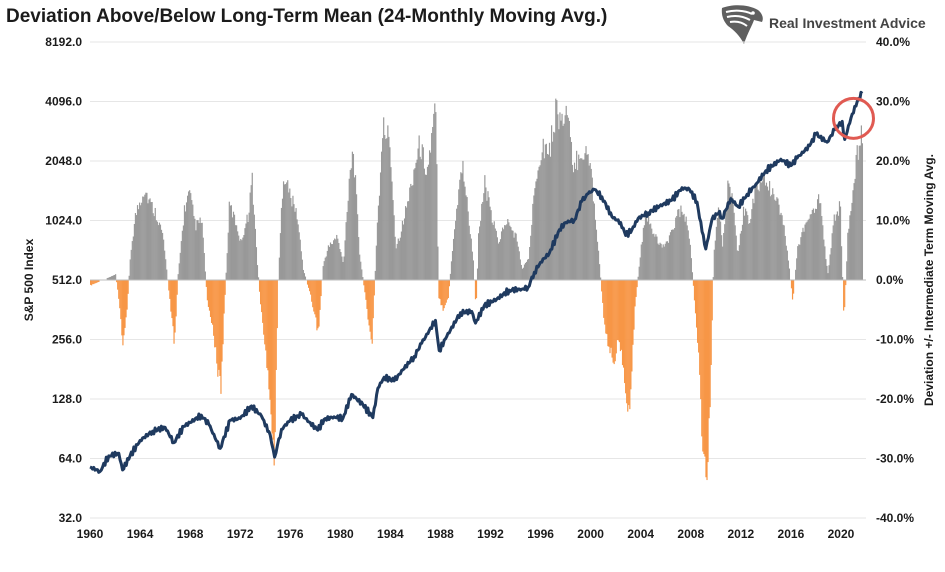 This screenshot has width=945, height=572. I want to click on x-tick-label: 2016, so click(791, 534).